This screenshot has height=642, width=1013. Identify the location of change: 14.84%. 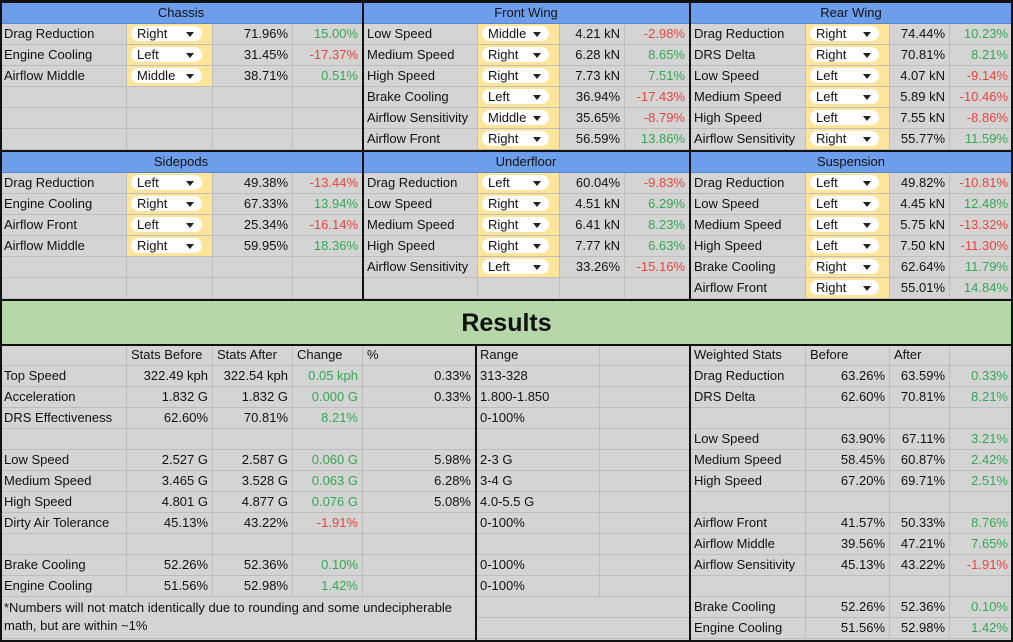
(981, 288).